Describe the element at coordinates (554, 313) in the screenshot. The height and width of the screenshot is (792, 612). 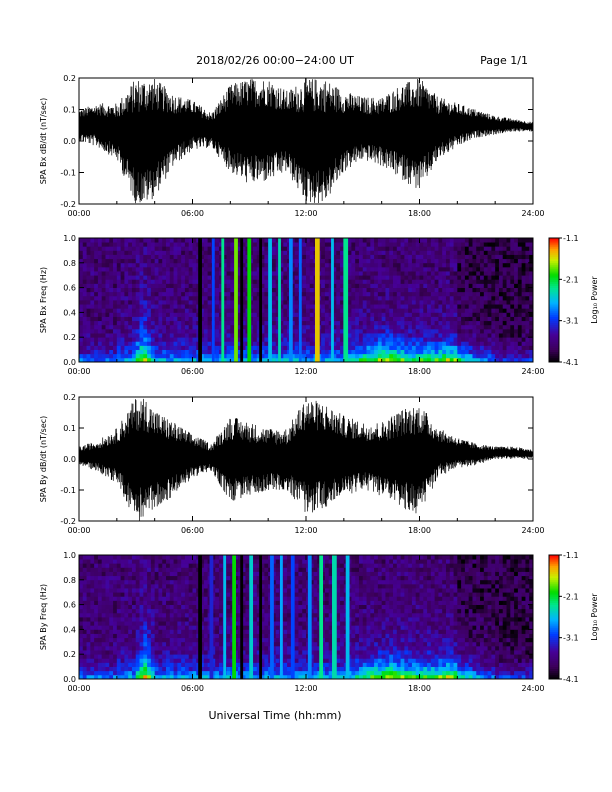
I see `colorbar-swatch` at that location.